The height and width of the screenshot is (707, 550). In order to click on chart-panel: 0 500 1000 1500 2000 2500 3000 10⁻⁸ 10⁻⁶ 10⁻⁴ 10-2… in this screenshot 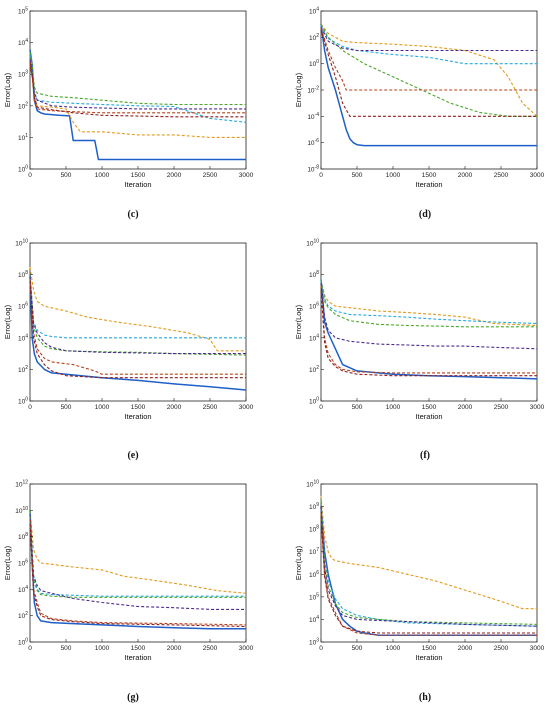, I will do `click(419, 114)`.